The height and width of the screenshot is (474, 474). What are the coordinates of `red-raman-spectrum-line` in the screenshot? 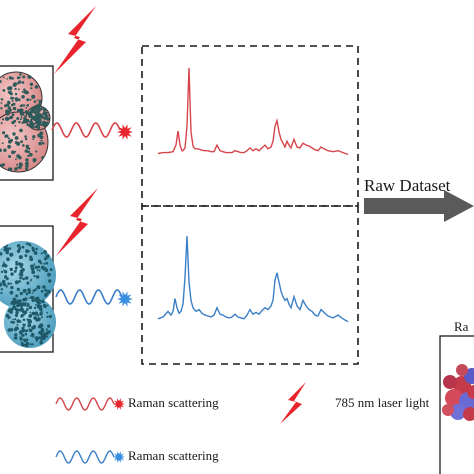 It's located at (253, 111).